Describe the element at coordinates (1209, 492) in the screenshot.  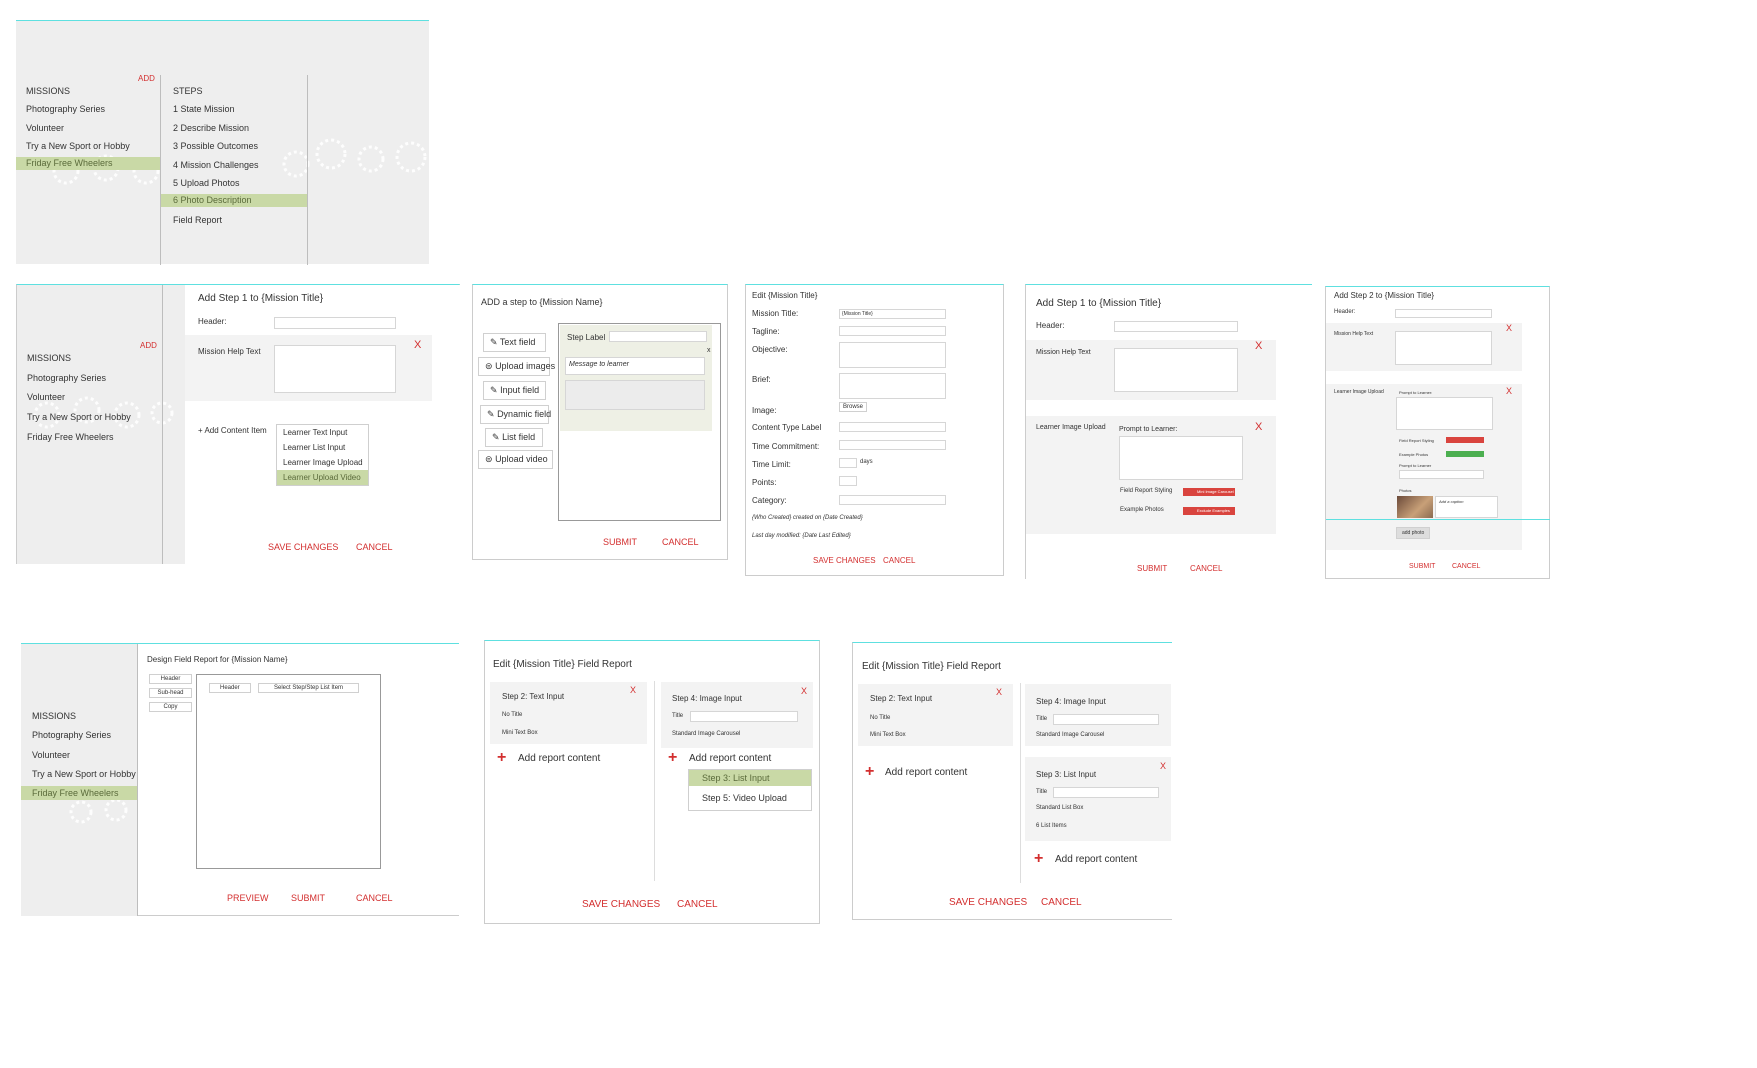
I see `styling-toggle: Mini Image Carousel` at that location.